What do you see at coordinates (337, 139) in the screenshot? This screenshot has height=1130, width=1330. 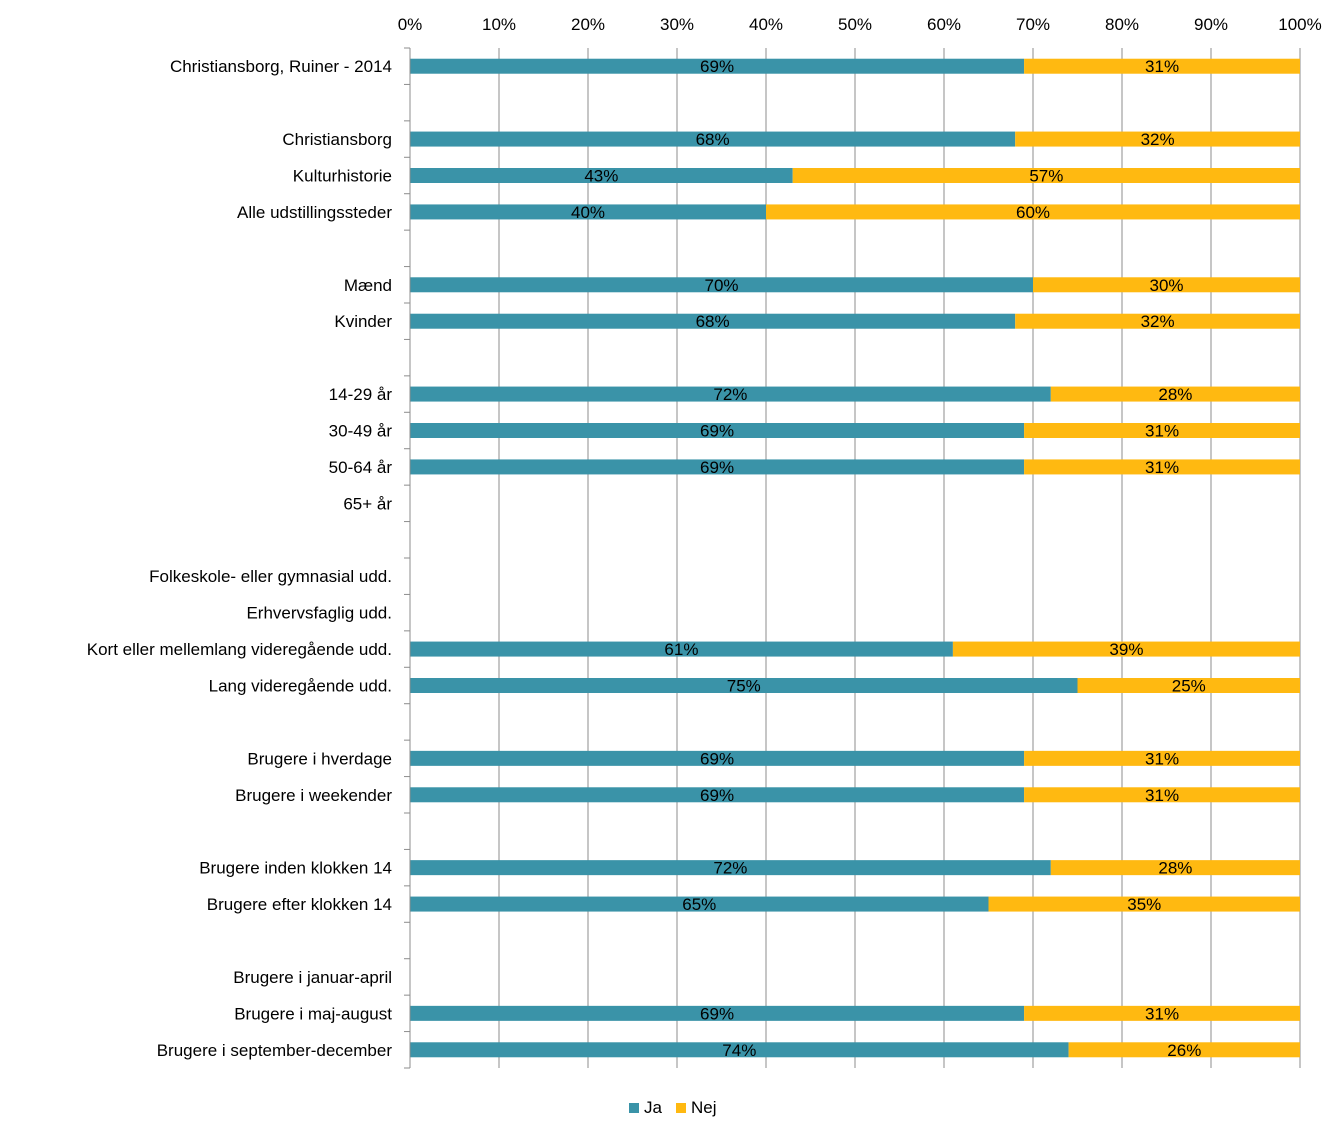 I see `category-label: Christiansborg` at bounding box center [337, 139].